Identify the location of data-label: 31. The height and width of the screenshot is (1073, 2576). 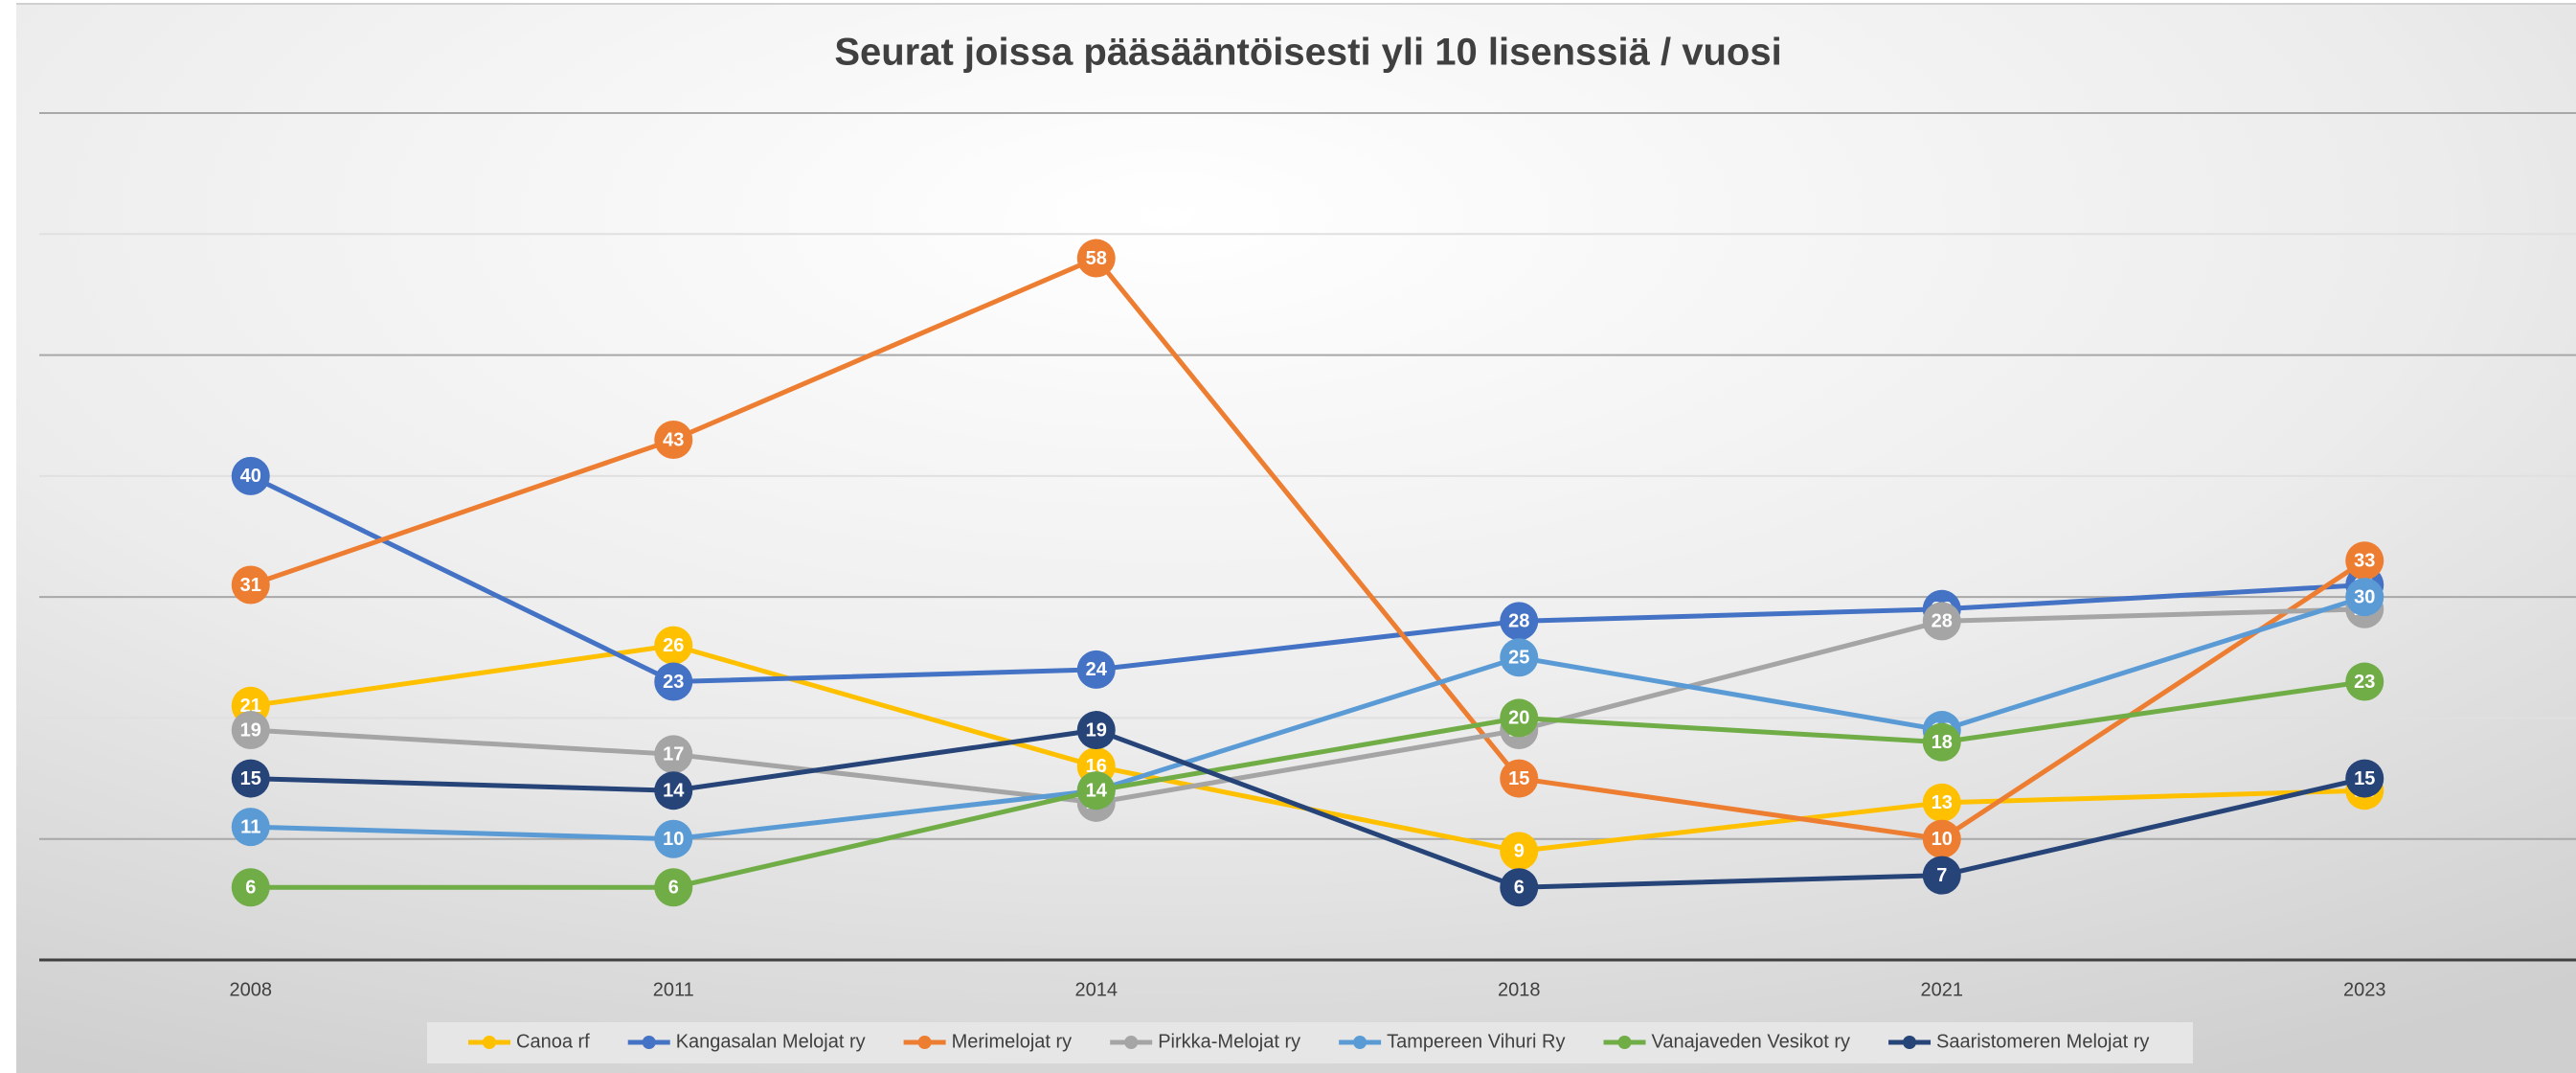
(251, 585).